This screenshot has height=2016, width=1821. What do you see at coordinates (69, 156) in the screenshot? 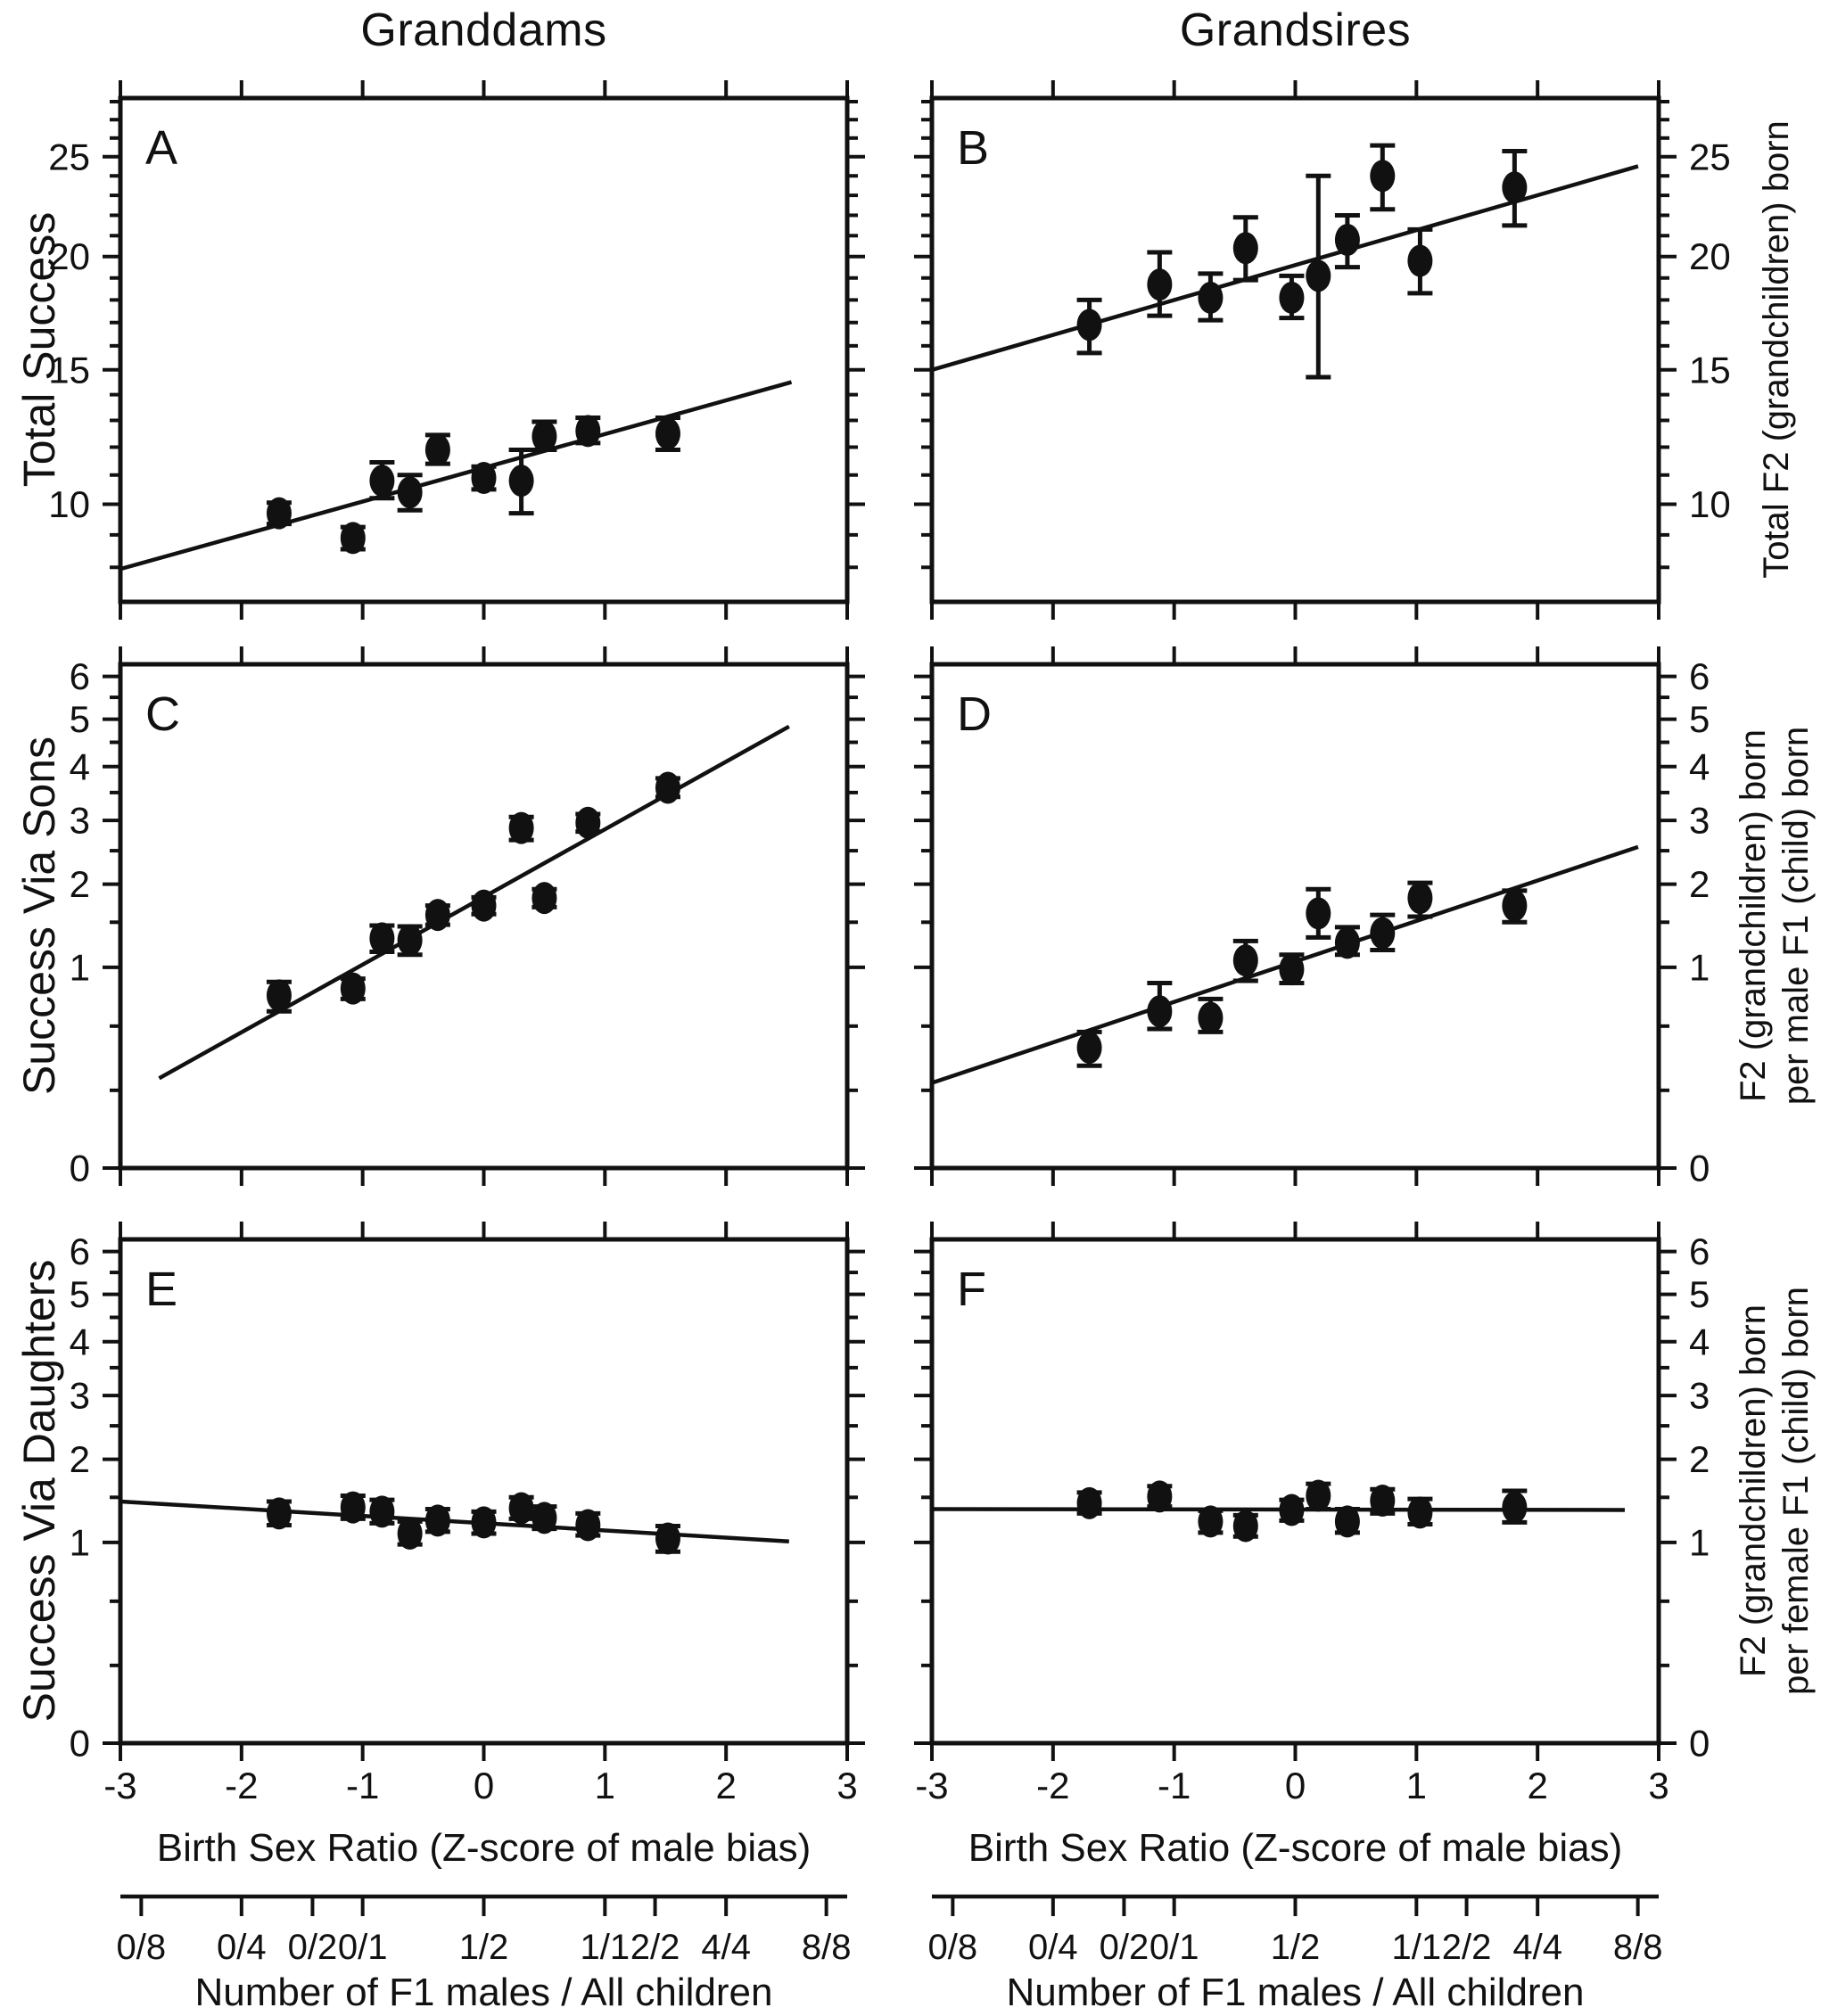
I see `y-tick-label: 25` at bounding box center [69, 156].